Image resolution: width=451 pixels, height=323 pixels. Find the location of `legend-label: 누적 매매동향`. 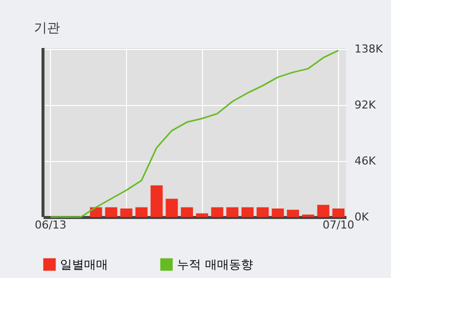

legend-label: 누적 매매동향 is located at coordinates (215, 265).